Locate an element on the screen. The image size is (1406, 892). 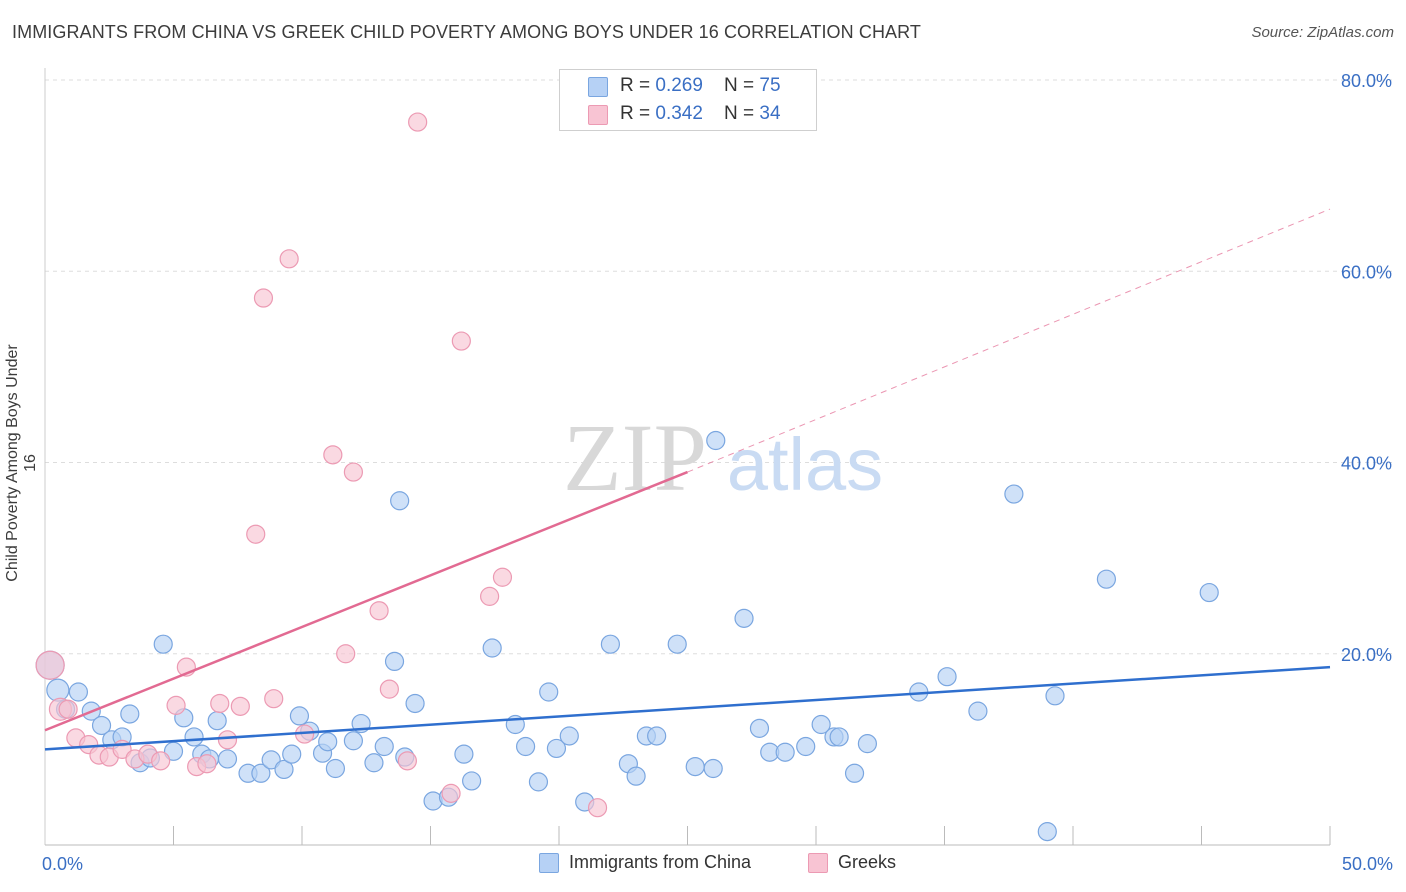
n-value: 75 is located at coordinates (770, 85).